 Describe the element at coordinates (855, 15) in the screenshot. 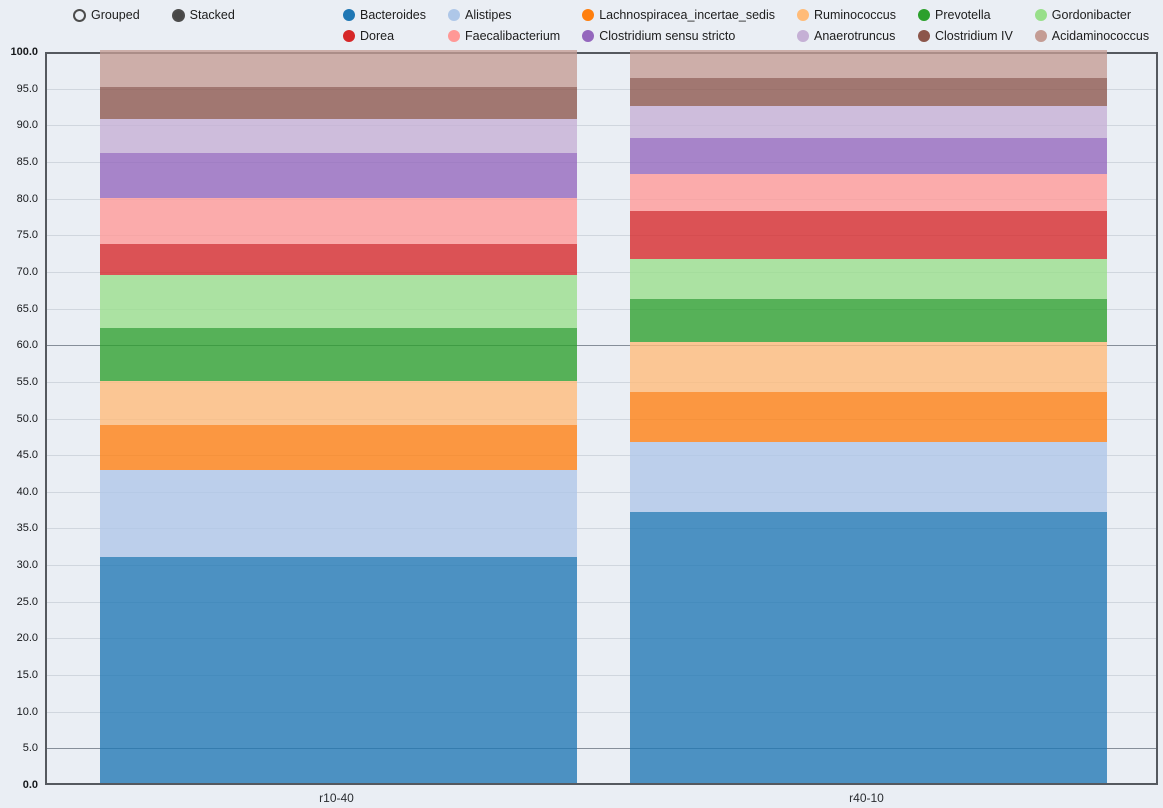

I see `legend-label: Ruminococcus` at that location.